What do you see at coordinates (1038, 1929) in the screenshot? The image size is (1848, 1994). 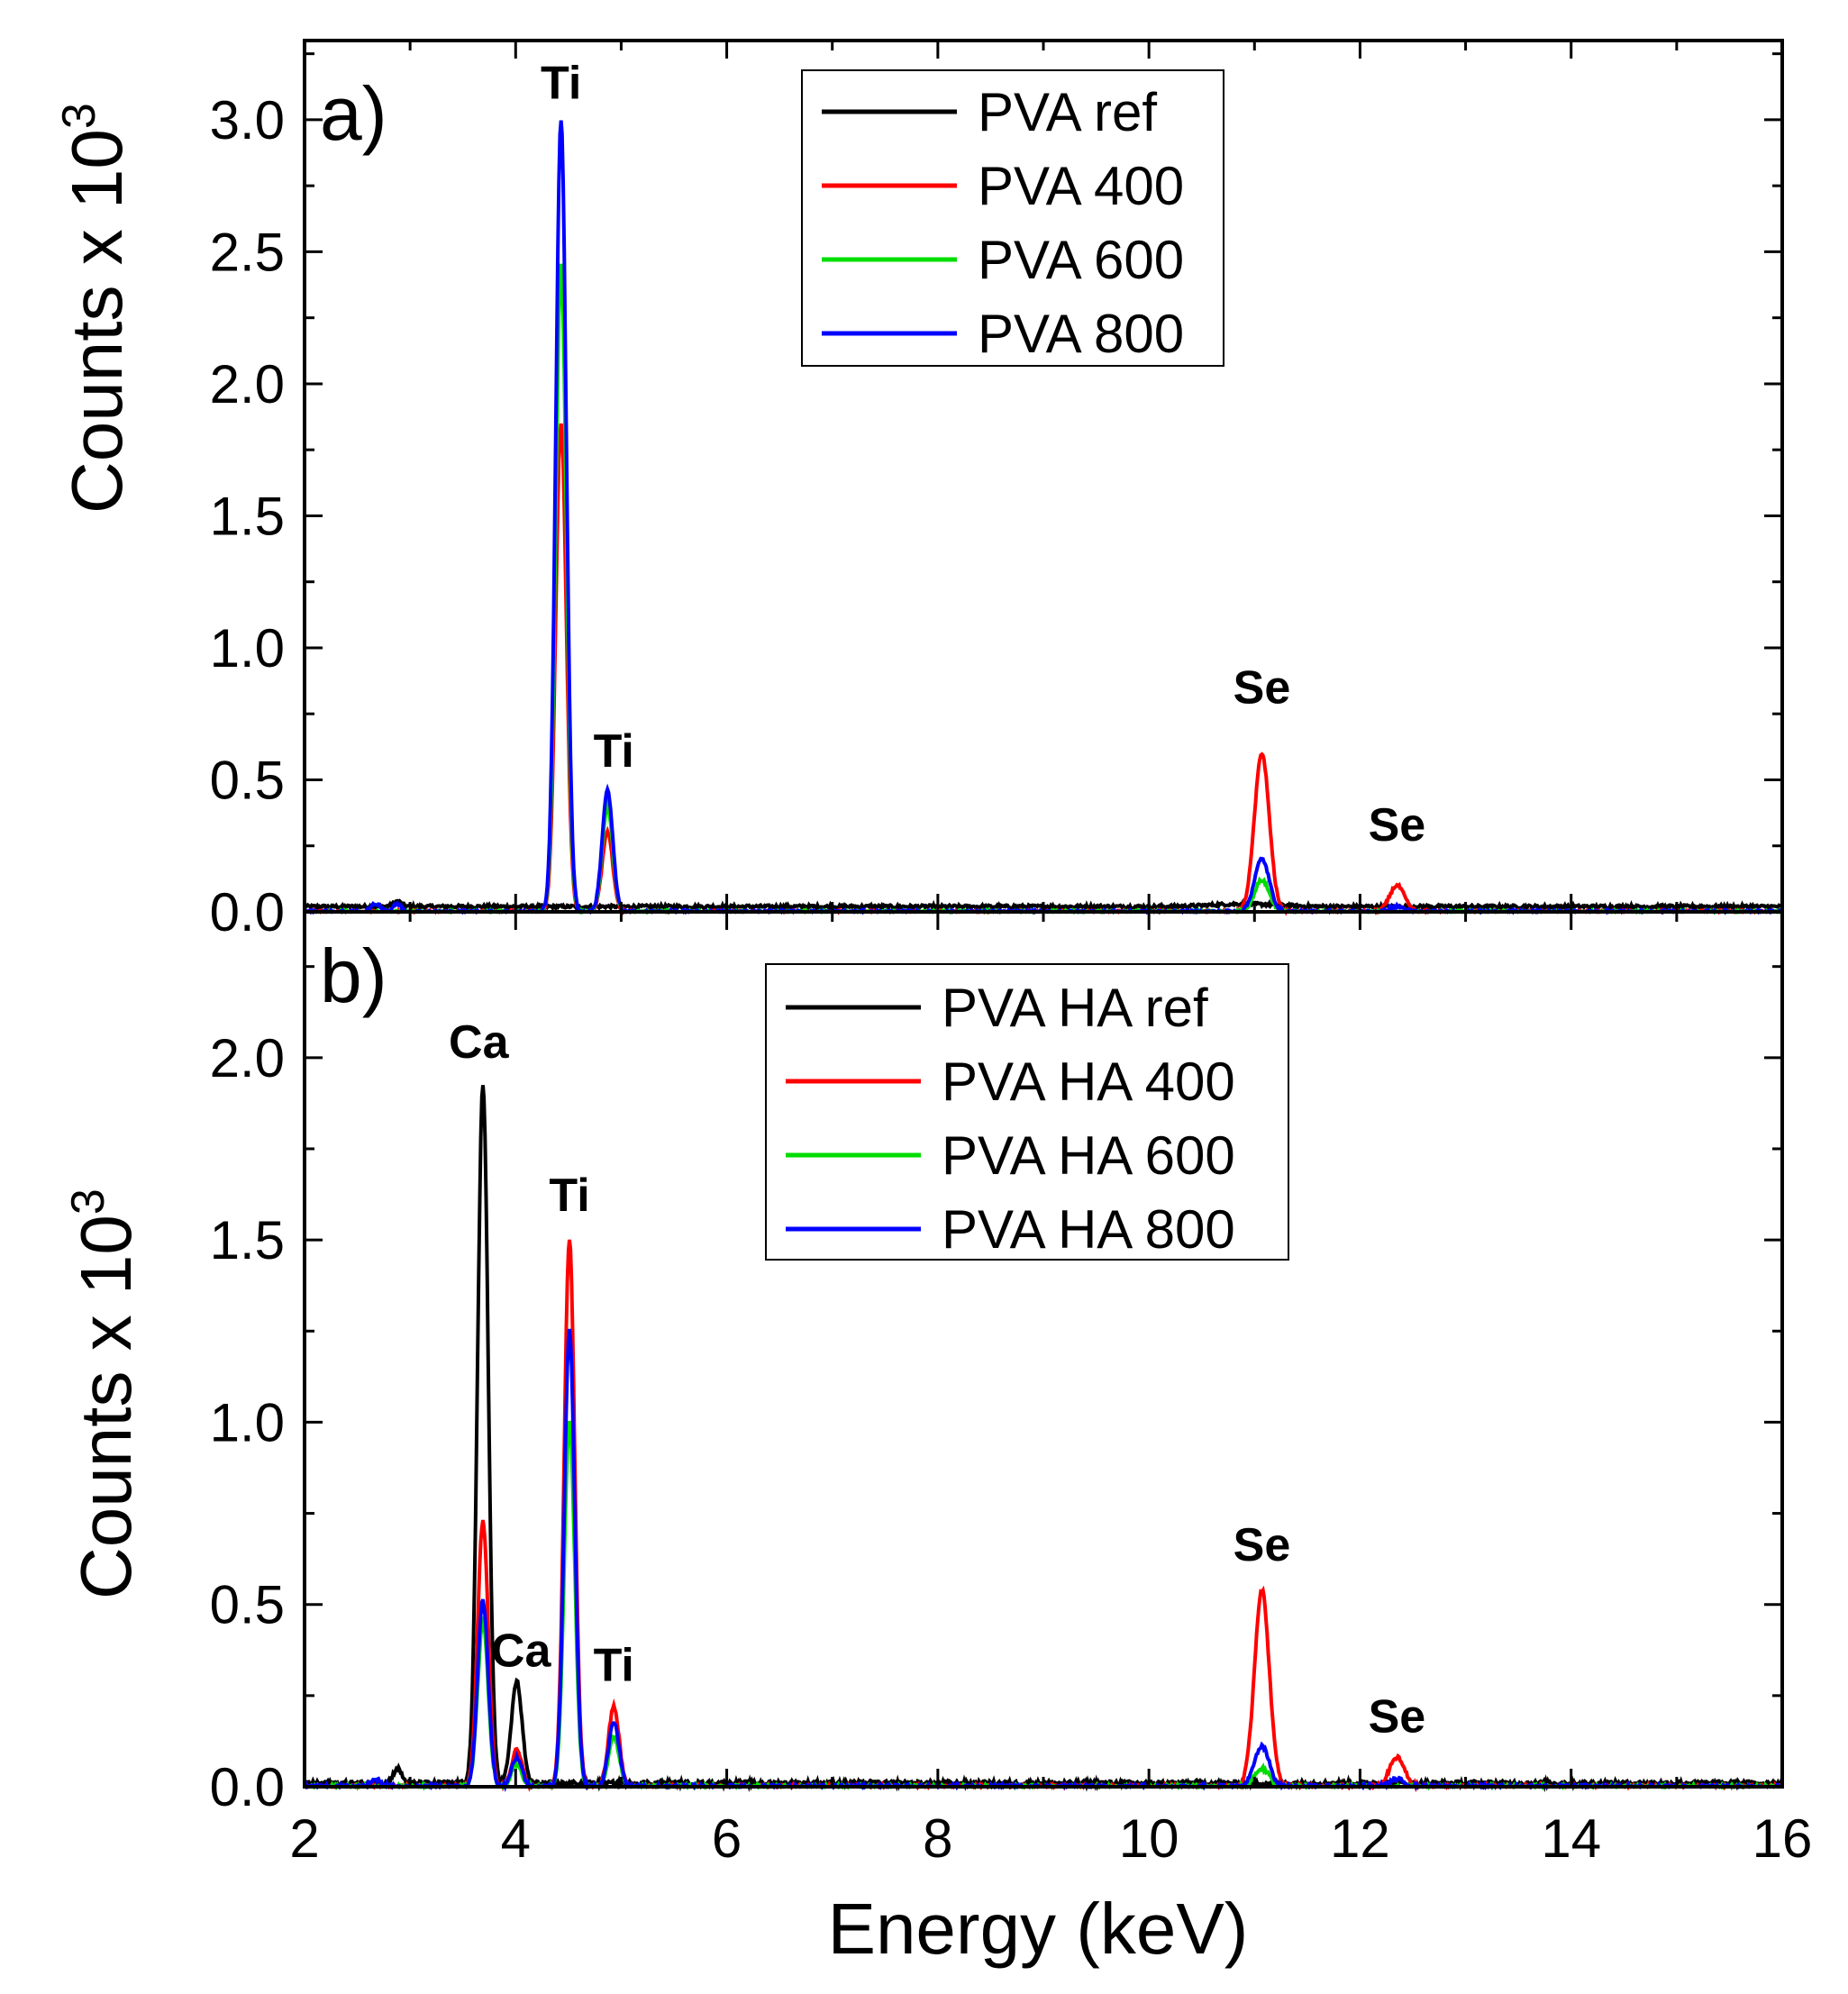 I see `x-axis-title: Energy (keV)` at bounding box center [1038, 1929].